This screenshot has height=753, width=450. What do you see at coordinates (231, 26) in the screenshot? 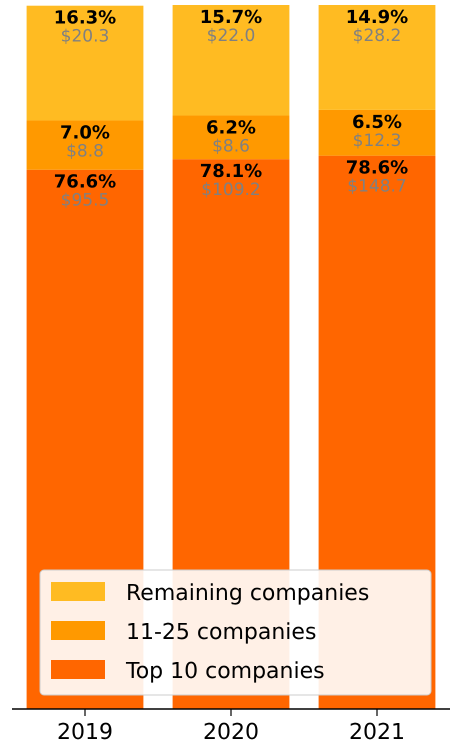
I see `data-label: 15.7% $22.0` at bounding box center [231, 26].